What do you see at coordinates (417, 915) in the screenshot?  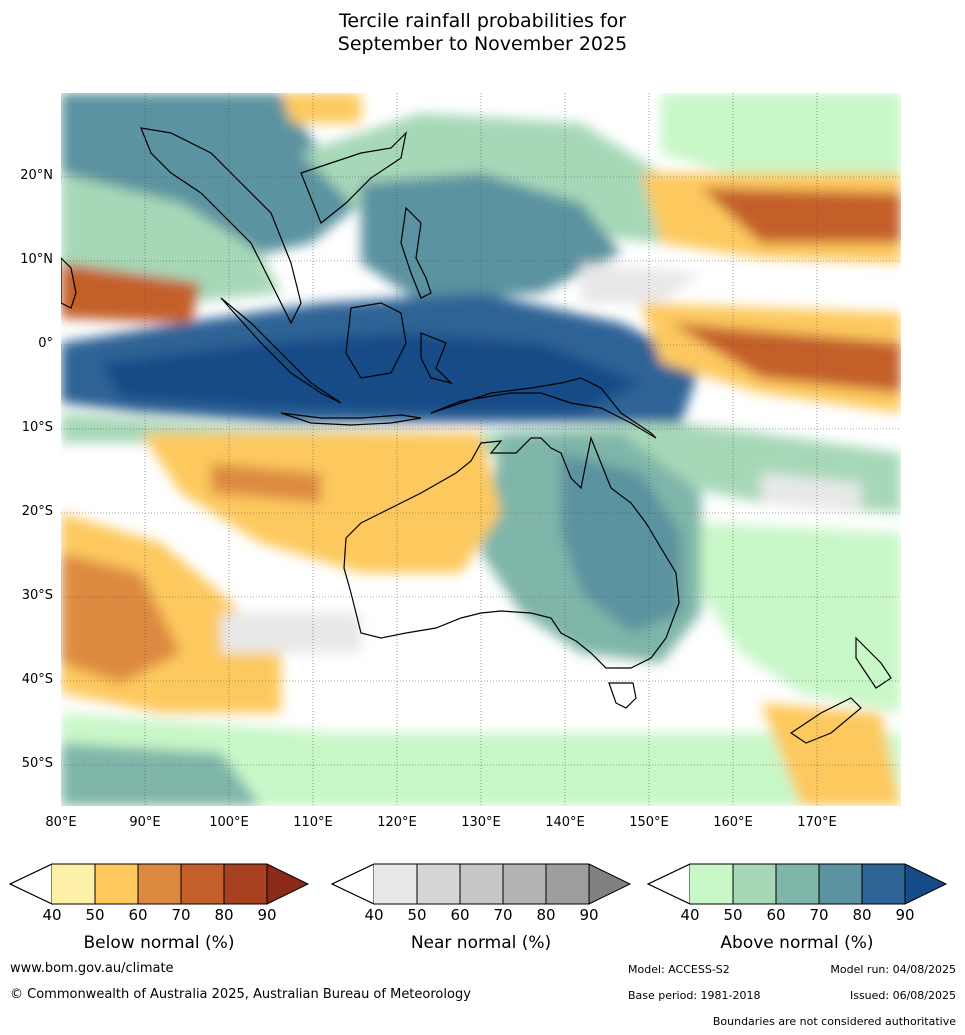 I see `legend-near-tick-50: 50` at bounding box center [417, 915].